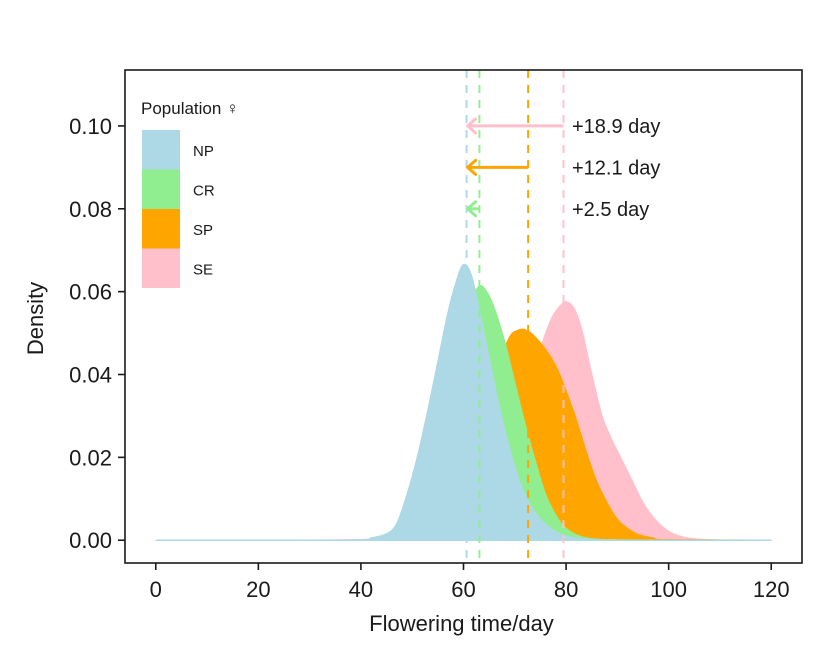 This screenshot has width=816, height=656. What do you see at coordinates (190, 193) in the screenshot?
I see `legend: Population ♀ NP CR SP SE` at bounding box center [190, 193].